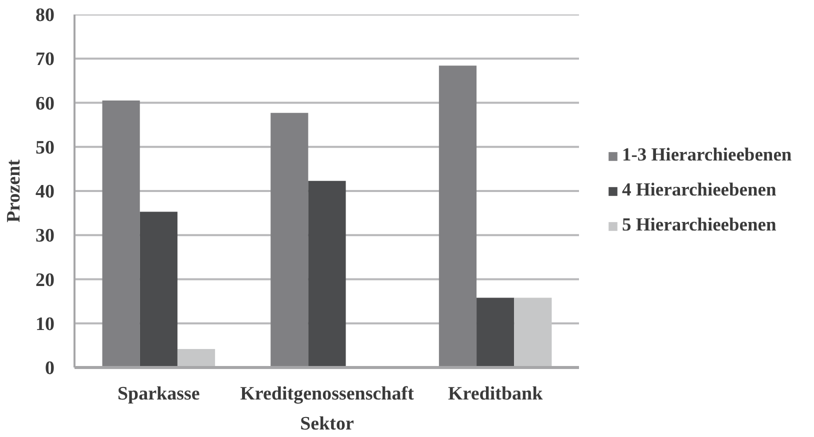 The width and height of the screenshot is (814, 437). What do you see at coordinates (45, 236) in the screenshot?
I see `y-tick-label: 30` at bounding box center [45, 236].